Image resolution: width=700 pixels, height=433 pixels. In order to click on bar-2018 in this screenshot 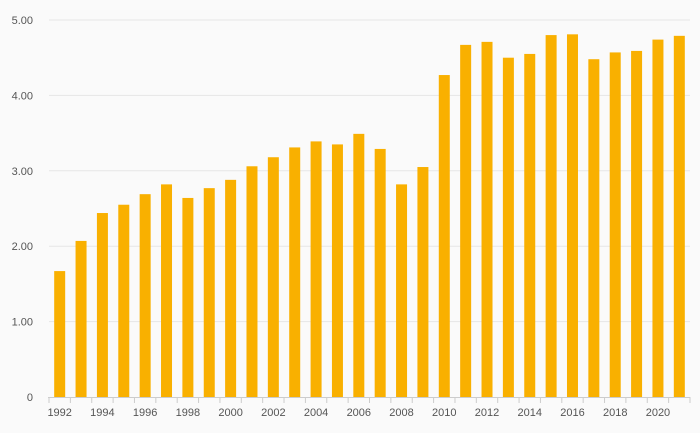, I will do `click(615, 225)`.